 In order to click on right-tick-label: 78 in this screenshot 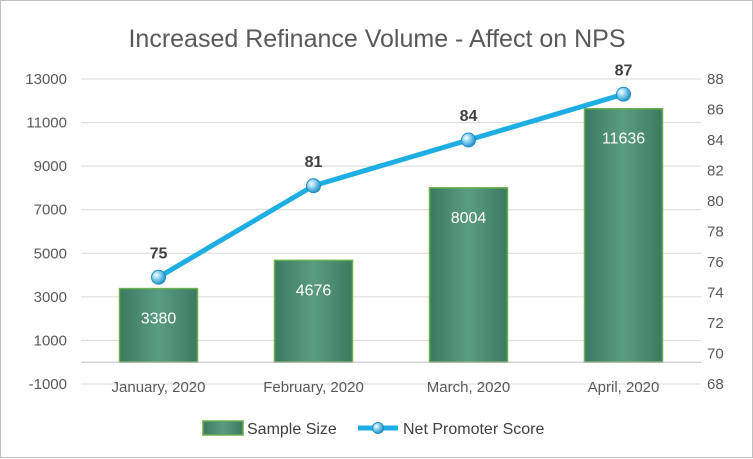, I will do `click(715, 232)`.